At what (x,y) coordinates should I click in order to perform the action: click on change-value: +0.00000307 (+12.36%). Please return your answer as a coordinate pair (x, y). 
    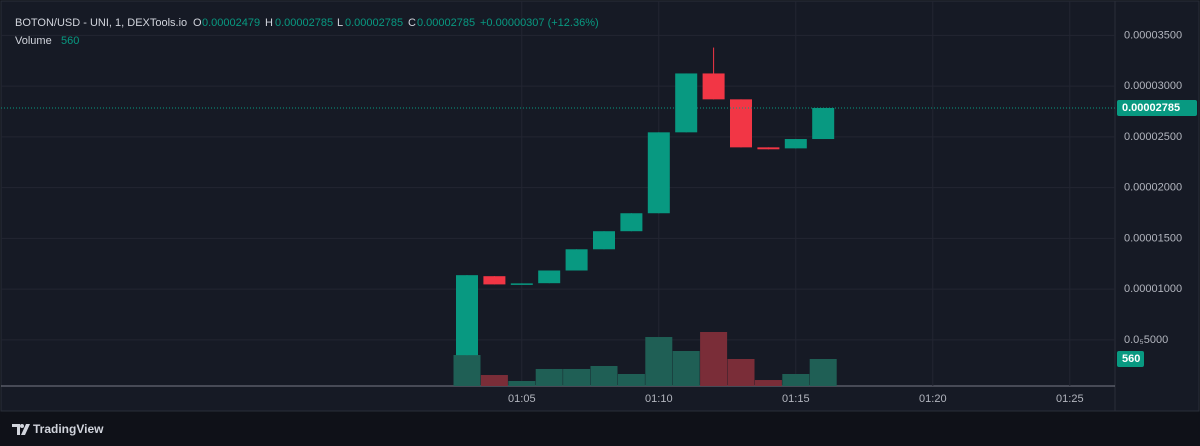
    Looking at the image, I should click on (539, 23).